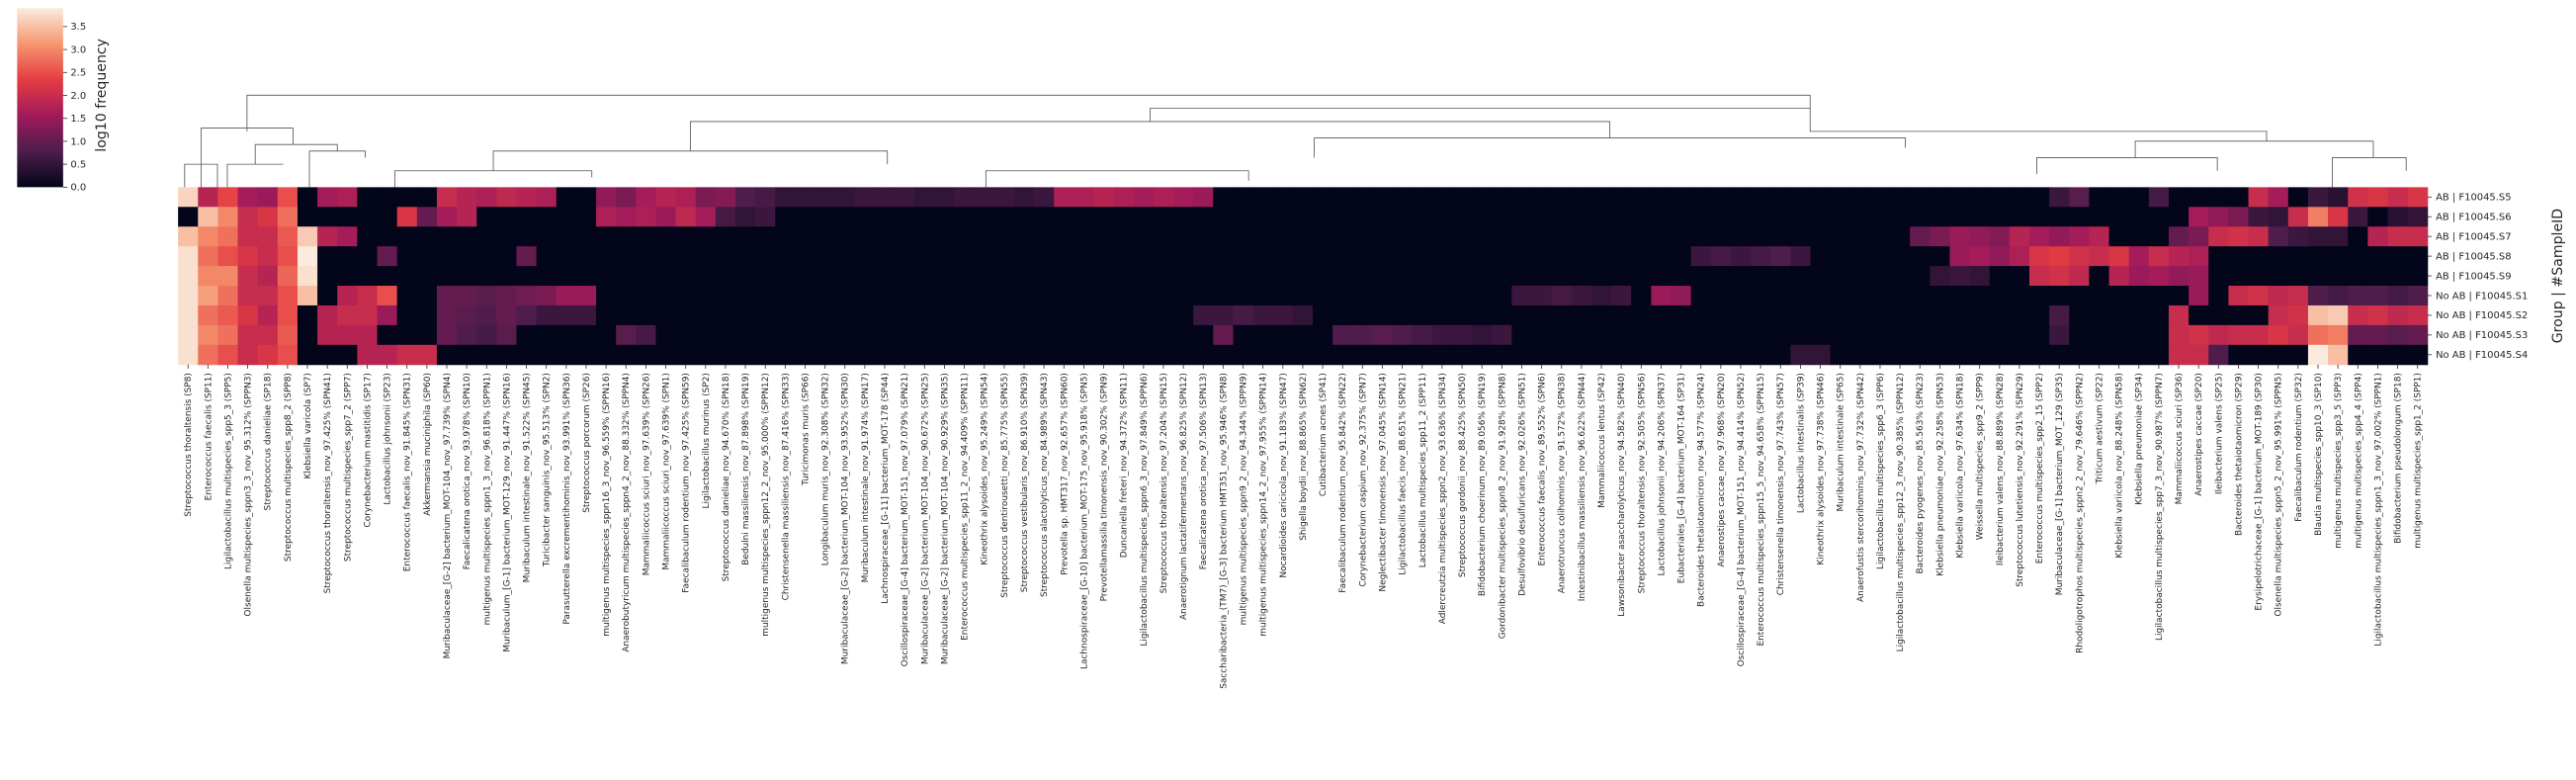  Describe the element at coordinates (289, 467) in the screenshot. I see `column-label: Streptococcus multispecies_spp8_2 (SPP8)` at that location.